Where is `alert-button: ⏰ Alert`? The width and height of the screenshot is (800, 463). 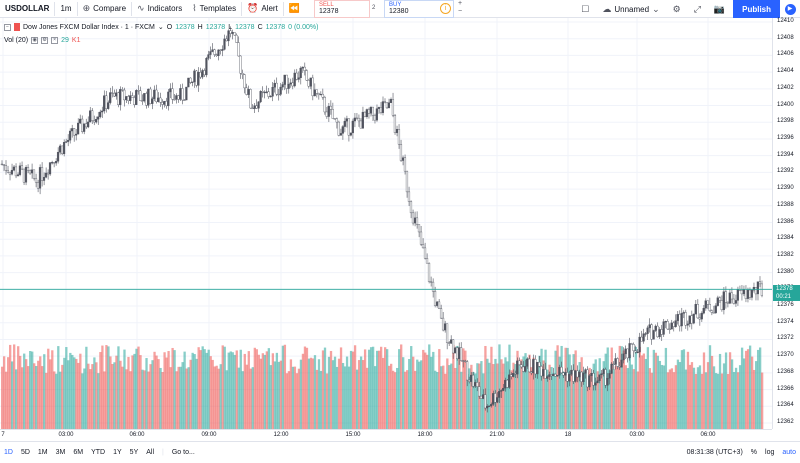
alert-button: ⏰ Alert is located at coordinates (262, 9).